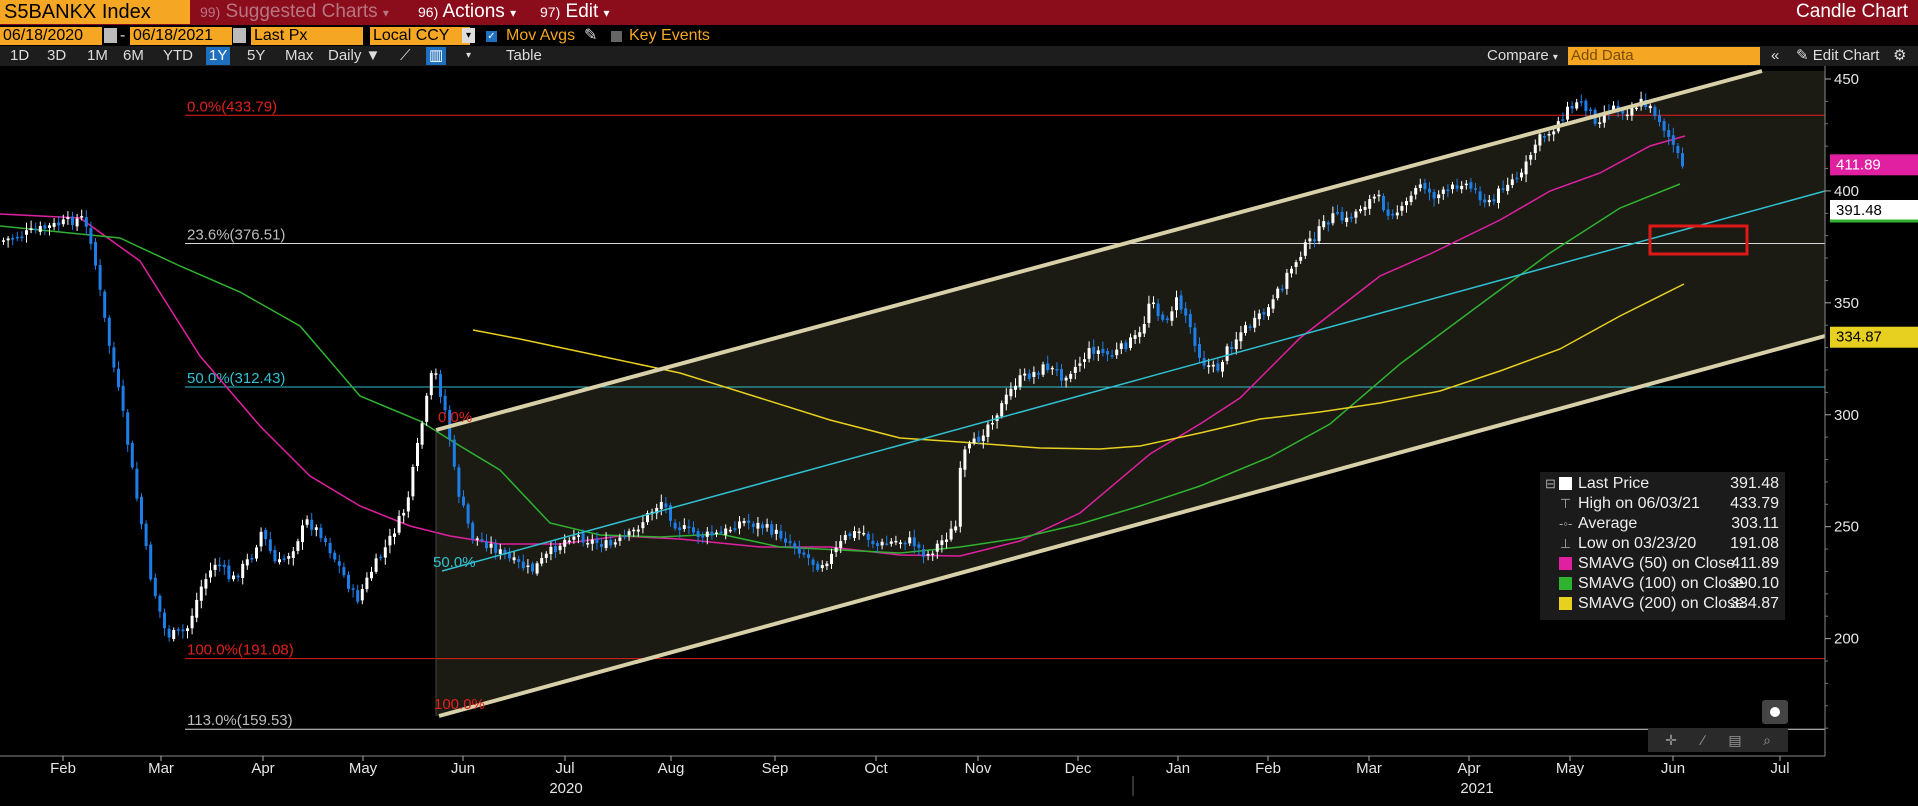  Describe the element at coordinates (1550, 483) in the screenshot. I see `minus-square-icon: ⊟` at that location.